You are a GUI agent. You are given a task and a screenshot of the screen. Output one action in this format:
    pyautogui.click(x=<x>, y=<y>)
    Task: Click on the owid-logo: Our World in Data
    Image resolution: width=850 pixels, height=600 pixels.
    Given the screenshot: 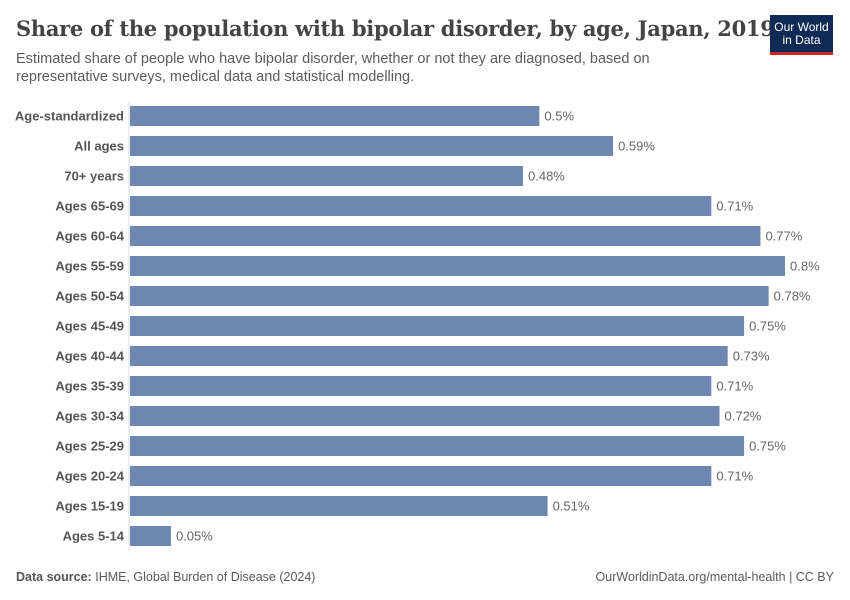 What is the action you would take?
    pyautogui.click(x=801, y=35)
    